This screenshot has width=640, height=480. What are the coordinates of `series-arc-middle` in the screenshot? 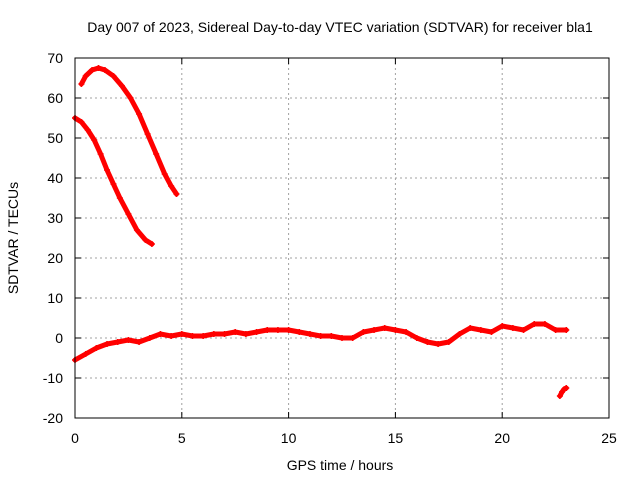 It's located at (113, 181).